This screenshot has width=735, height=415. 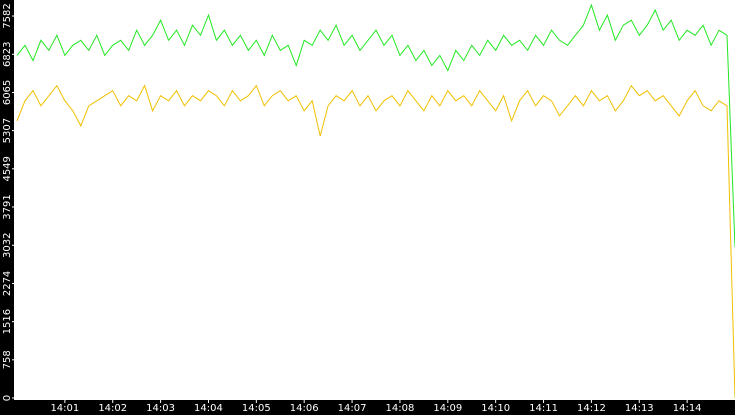 I want to click on y-tick-label: 758, so click(x=7, y=359).